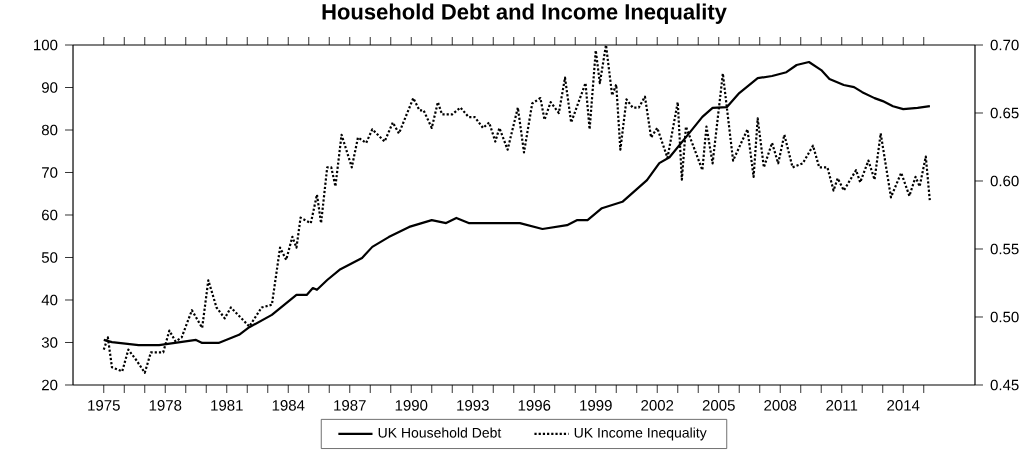 The width and height of the screenshot is (1034, 450). Describe the element at coordinates (49, 342) in the screenshot. I see `y-tick-label: 30` at that location.